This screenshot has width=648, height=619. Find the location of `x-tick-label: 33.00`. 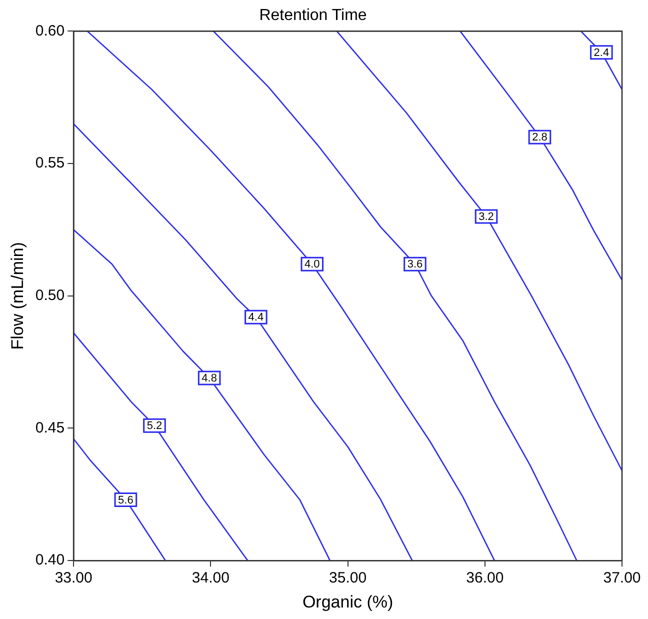

x-tick-label: 33.00 is located at coordinates (73, 578).